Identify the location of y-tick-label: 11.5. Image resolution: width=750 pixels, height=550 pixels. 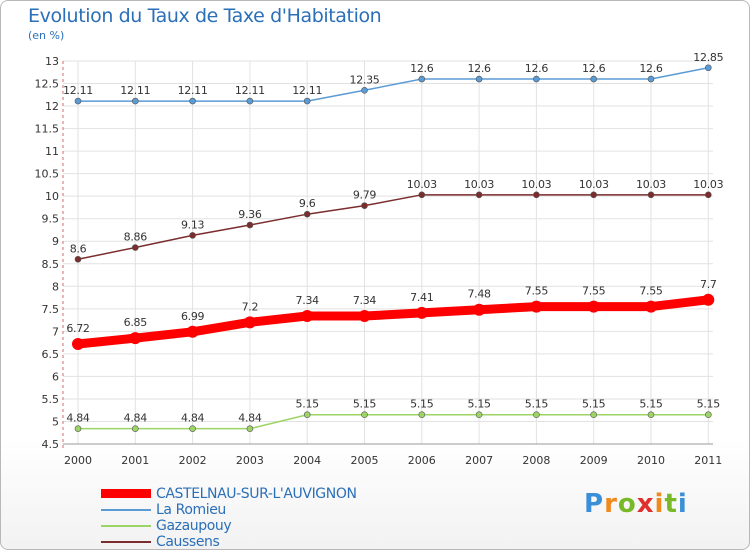
(47, 129).